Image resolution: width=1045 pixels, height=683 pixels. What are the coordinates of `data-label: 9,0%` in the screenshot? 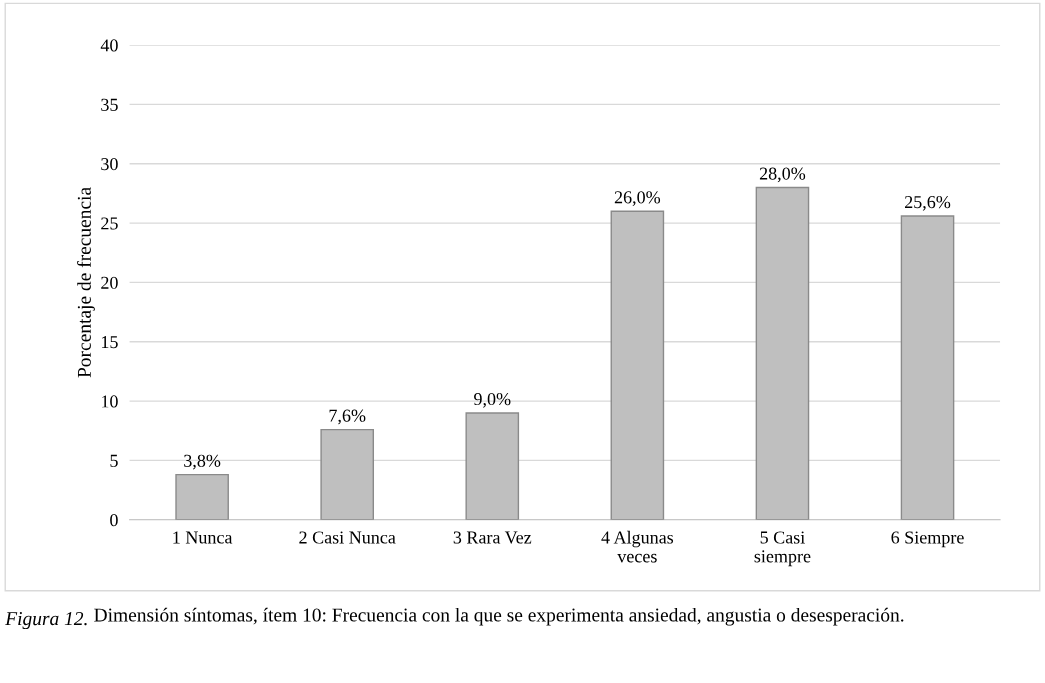 It's located at (492, 400).